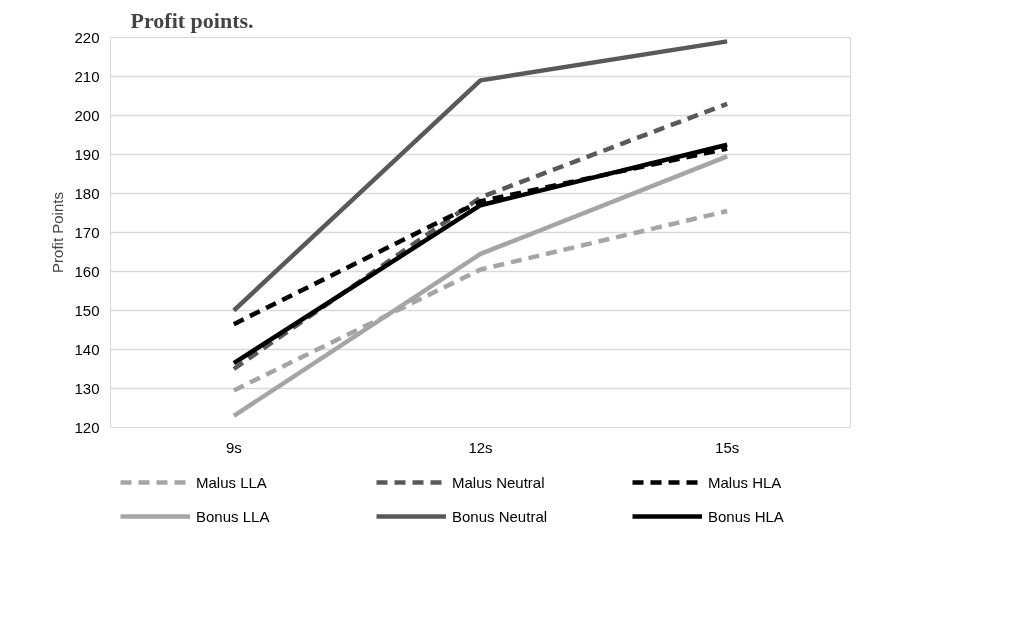 Image resolution: width=1017 pixels, height=621 pixels. Describe the element at coordinates (500, 516) in the screenshot. I see `legend-label: Bonus Neutral` at that location.